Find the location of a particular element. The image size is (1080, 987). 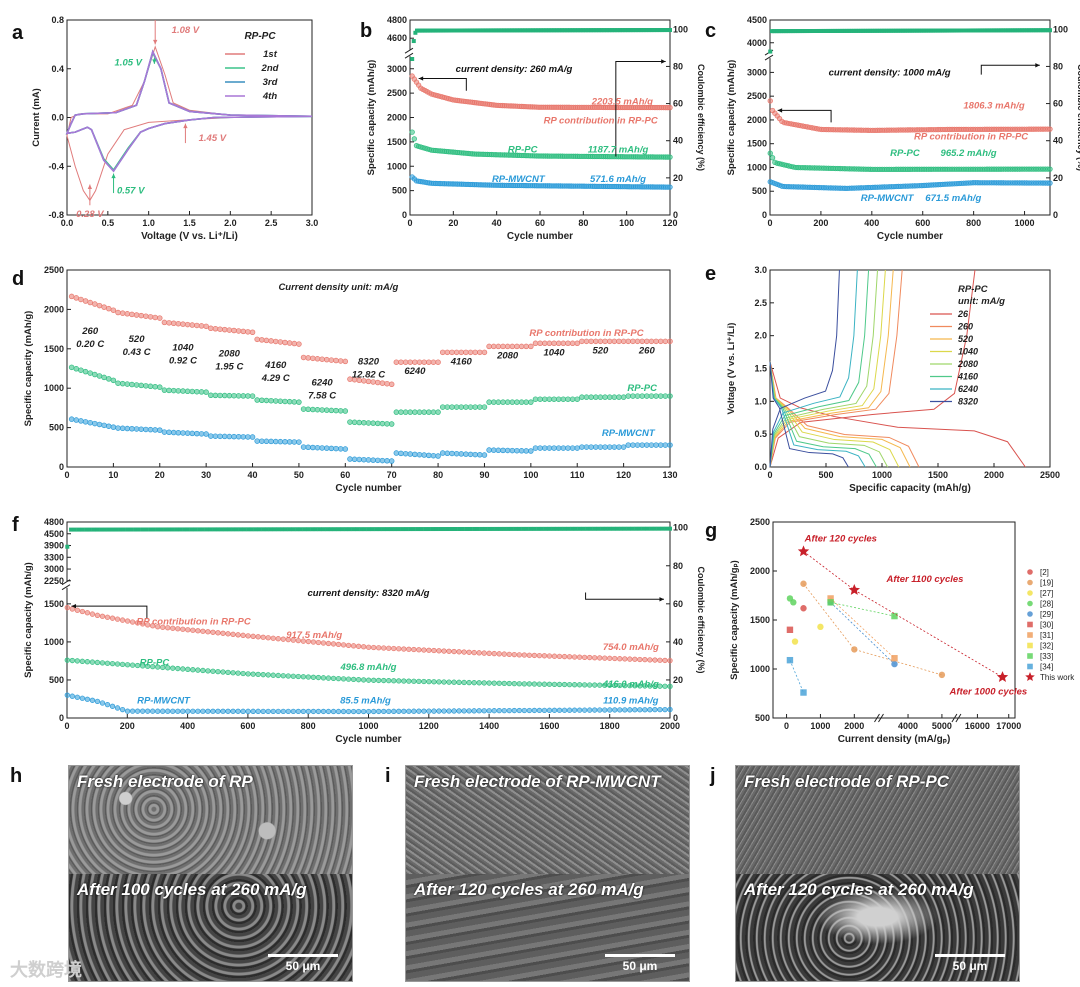

y-tick-label: 3300 is located at coordinates (54, 557).